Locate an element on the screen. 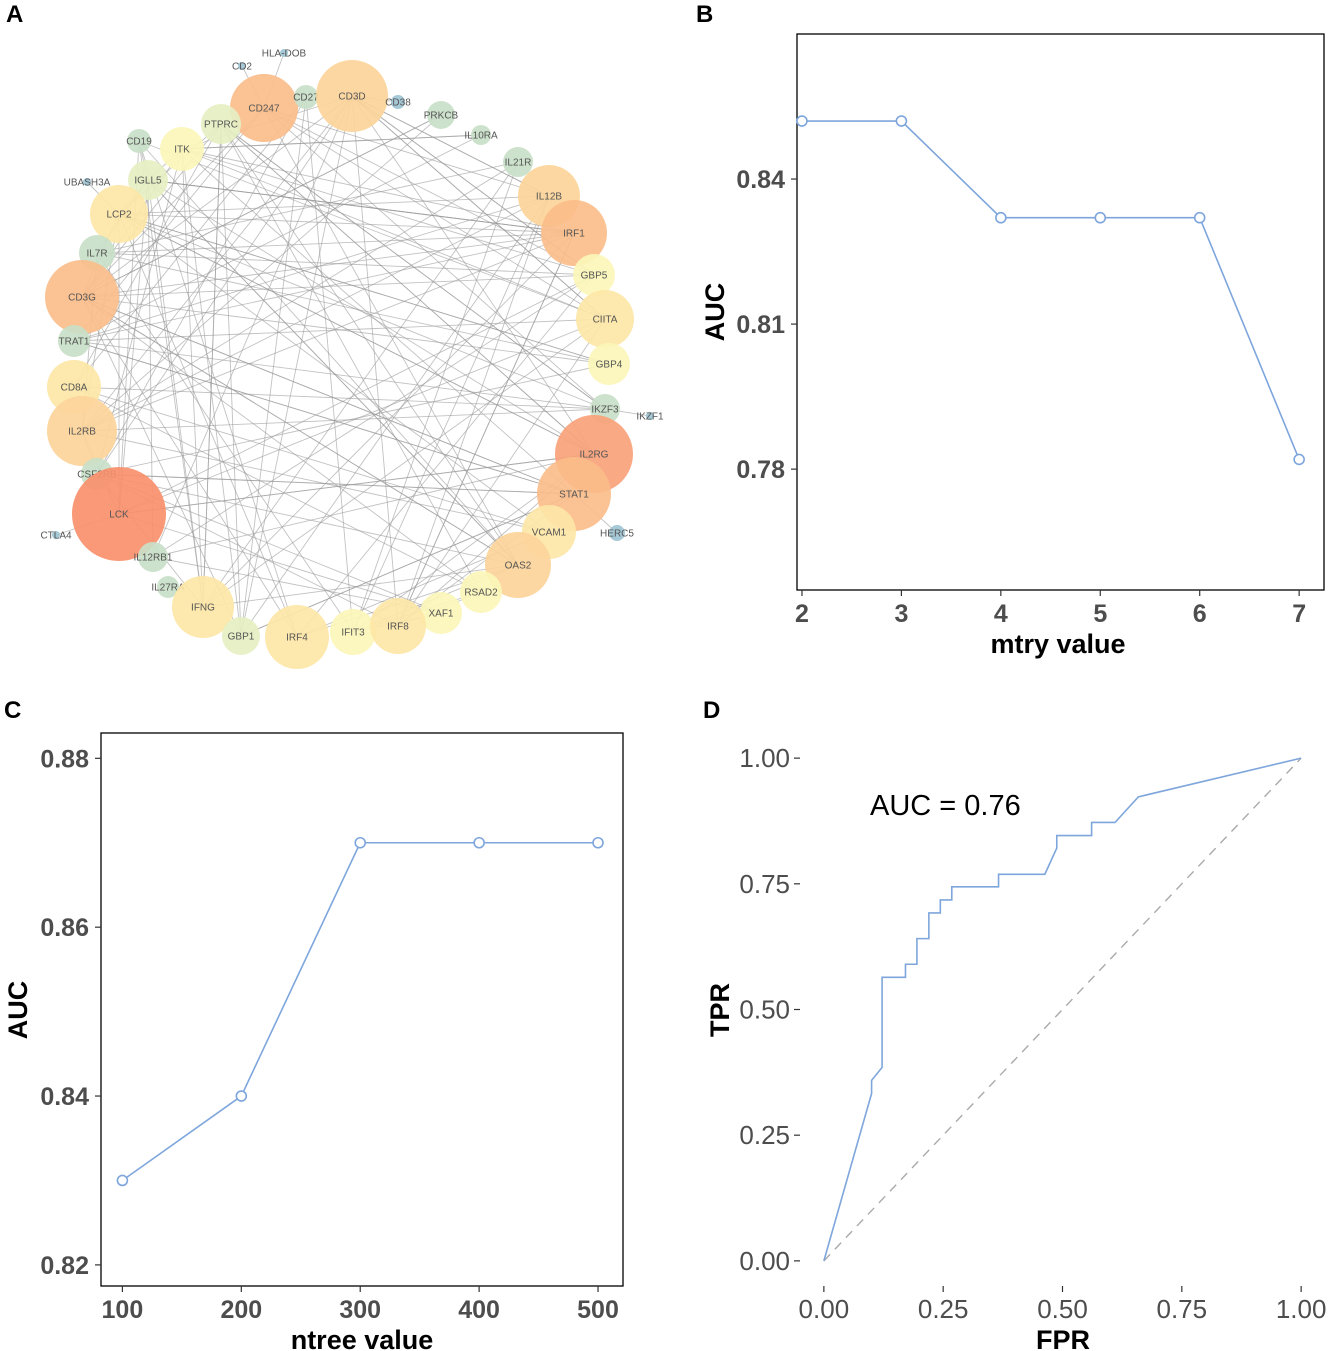 The width and height of the screenshot is (1329, 1351). network-node: CIITA is located at coordinates (605, 319).